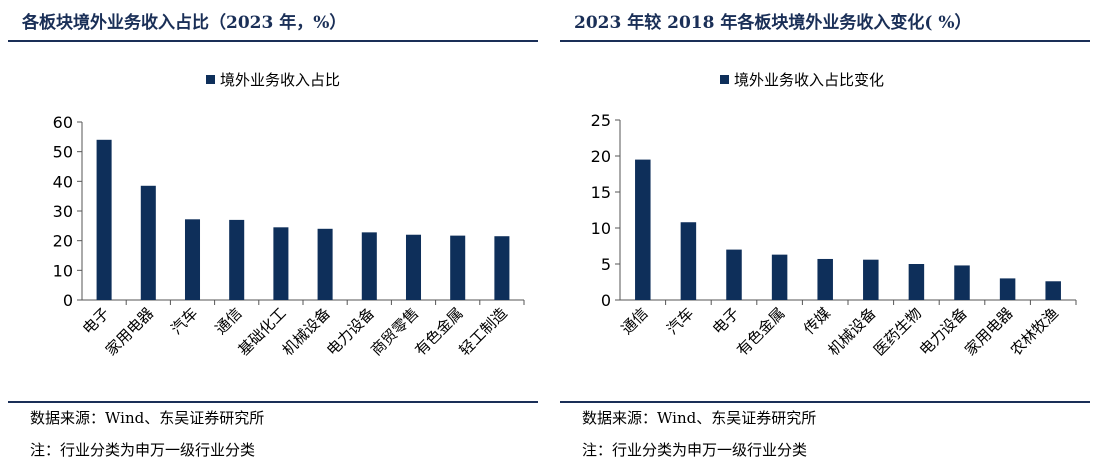 This screenshot has width=1102, height=474. Describe the element at coordinates (280, 80) in the screenshot. I see `legend-label: 境外业务收入占比` at that location.